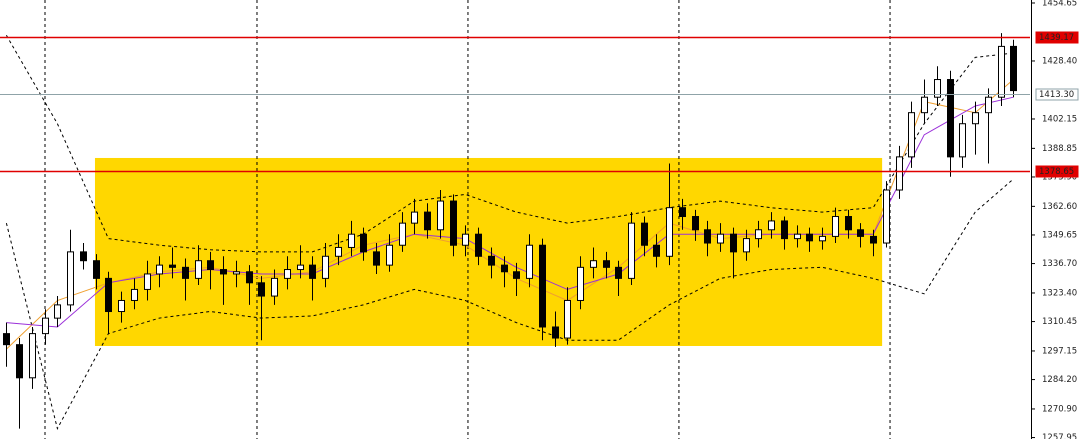 The image size is (1080, 443). What do you see at coordinates (1059, 409) in the screenshot?
I see `y-tick-label: 1270.90` at bounding box center [1059, 409].